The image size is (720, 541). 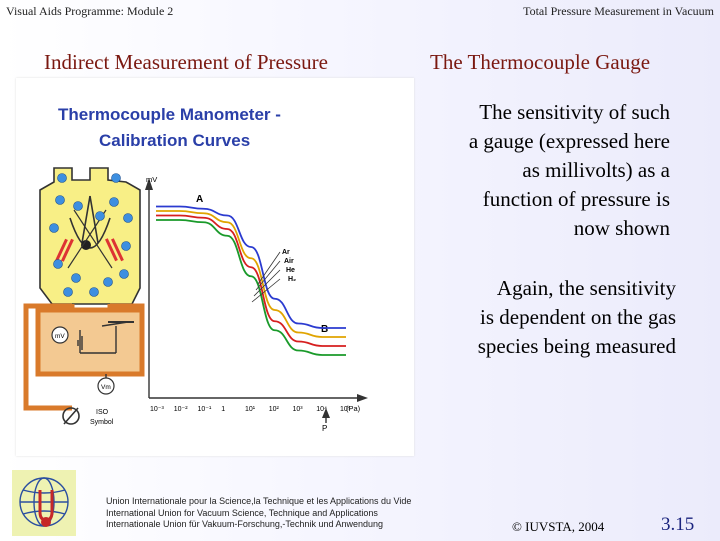 I want to click on meter-vm-label: Vm, so click(x=106, y=387).